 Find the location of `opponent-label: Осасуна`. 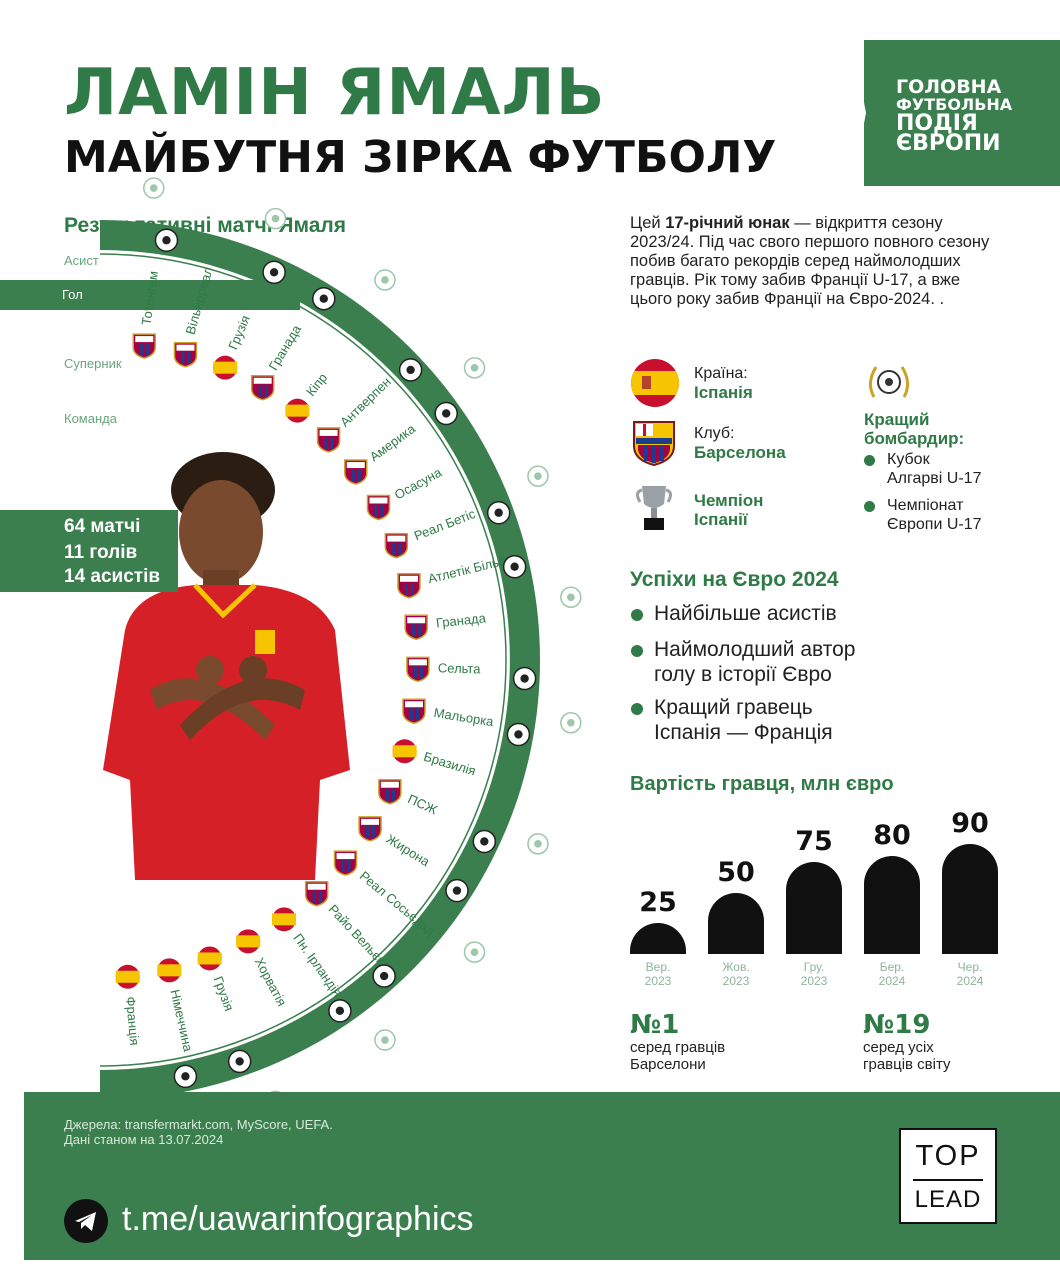

opponent-label: Осасуна is located at coordinates (418, 483).